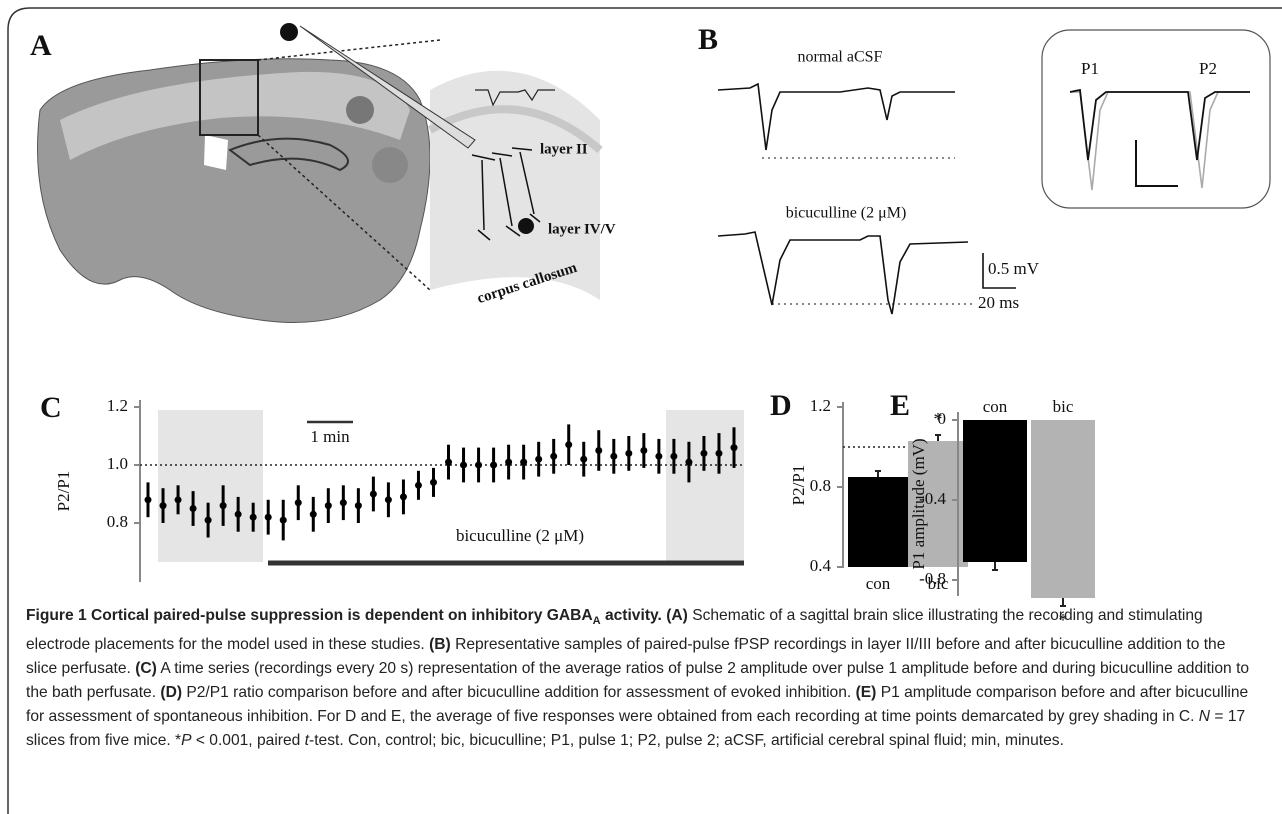  Describe the element at coordinates (900, 405) in the screenshot. I see `panel-label: E` at that location.